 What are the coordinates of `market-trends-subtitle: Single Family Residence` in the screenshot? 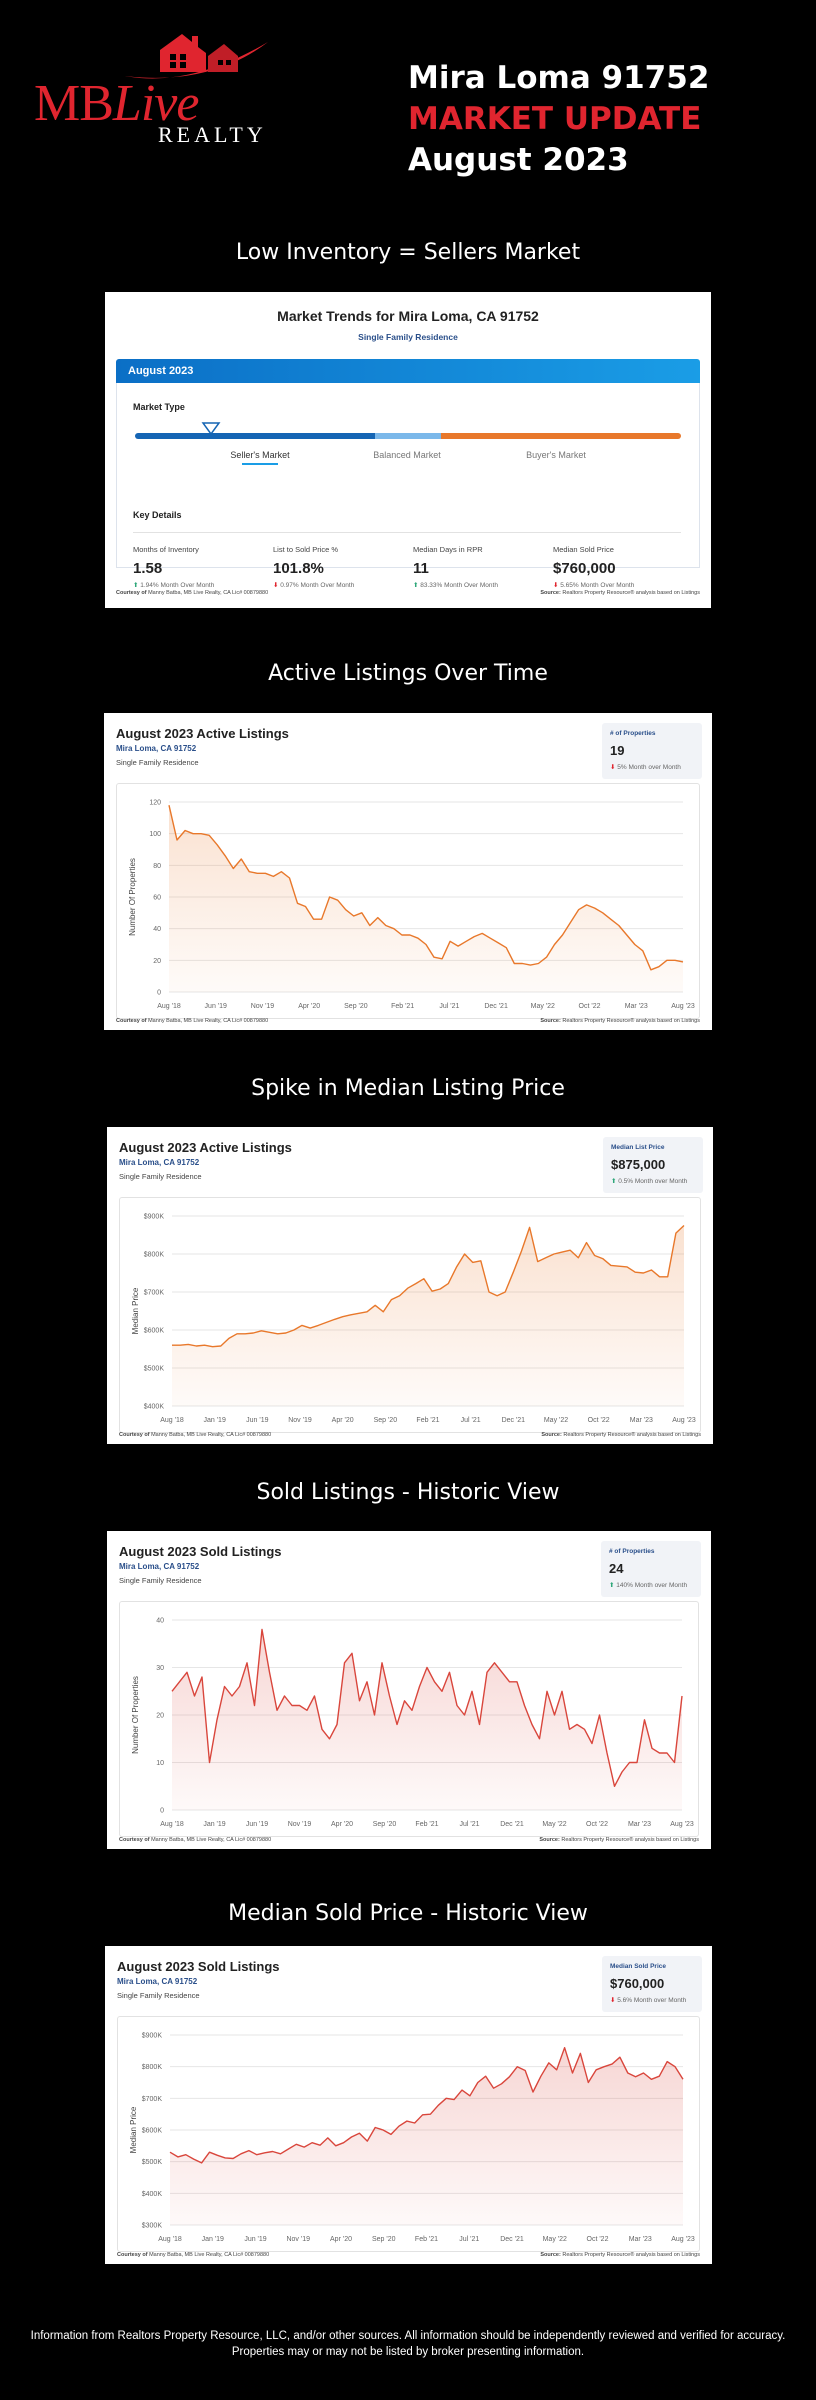 It's located at (408, 337).